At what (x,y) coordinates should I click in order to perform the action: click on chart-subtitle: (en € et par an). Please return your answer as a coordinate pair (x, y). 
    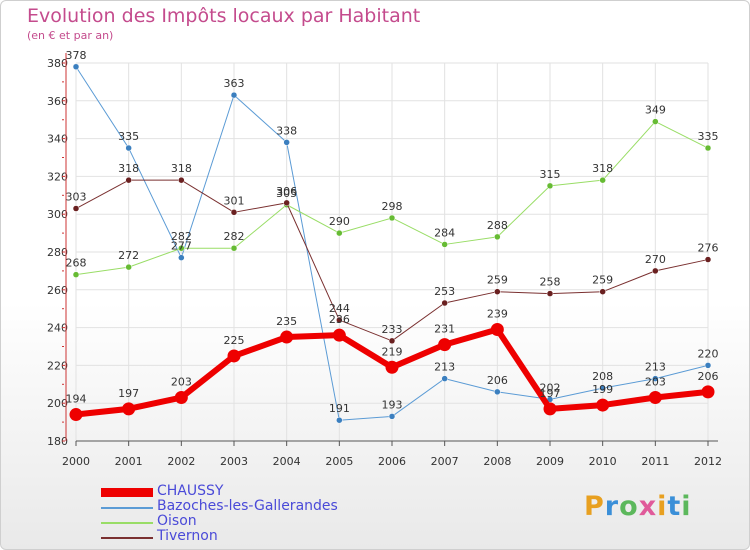
    Looking at the image, I should click on (70, 35).